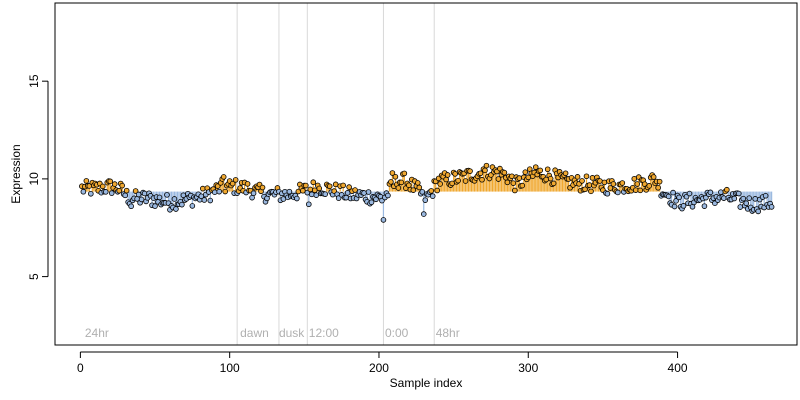 Image resolution: width=800 pixels, height=400 pixels. Describe the element at coordinates (382, 363) in the screenshot. I see `x-axis: 0 100 200 300 400` at that location.